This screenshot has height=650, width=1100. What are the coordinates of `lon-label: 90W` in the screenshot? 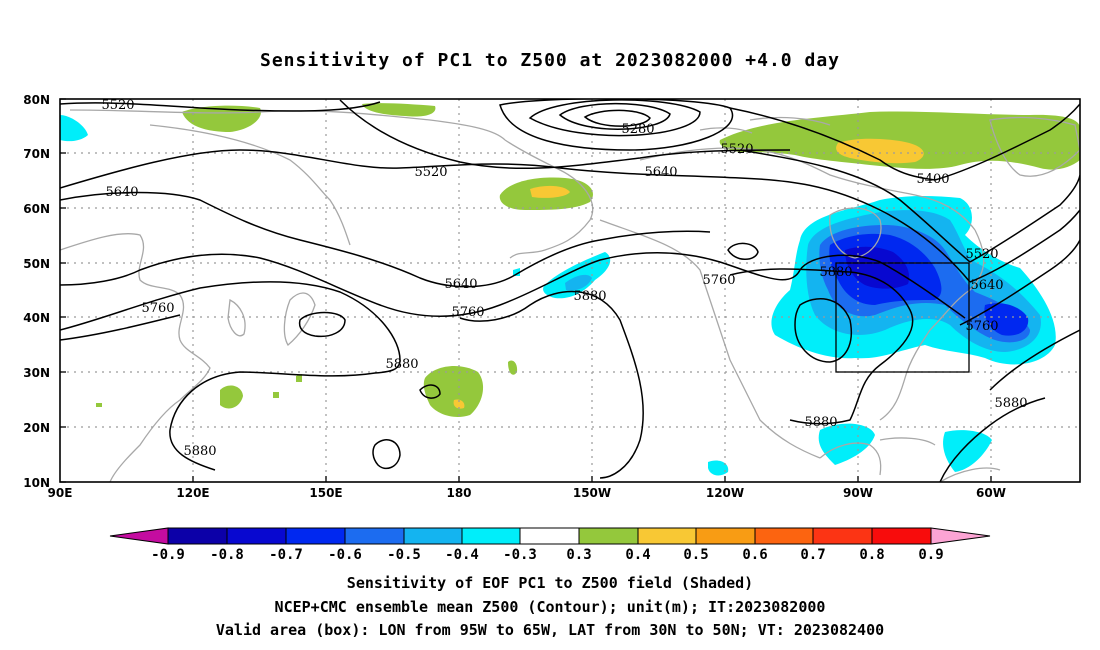 It's located at (858, 493).